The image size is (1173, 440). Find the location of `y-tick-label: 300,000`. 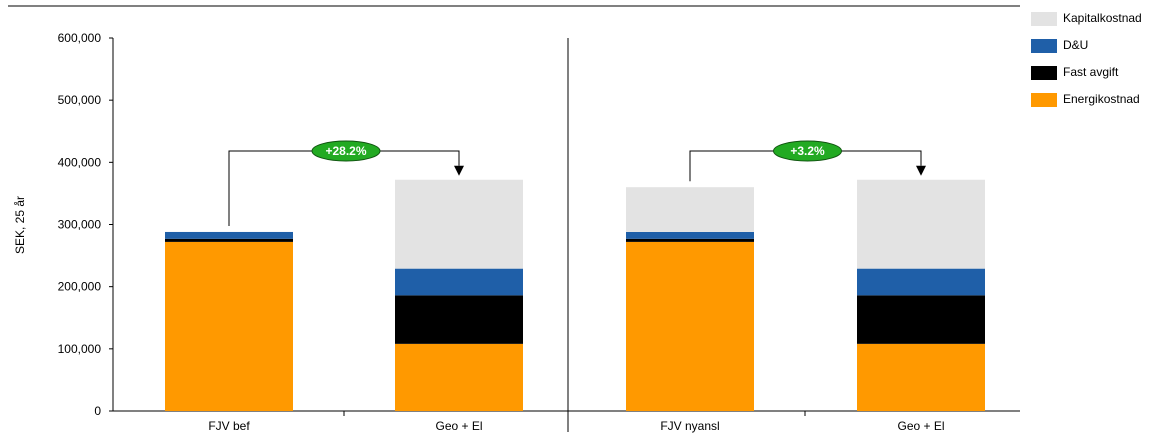

y-tick-label: 300,000 is located at coordinates (80, 225).